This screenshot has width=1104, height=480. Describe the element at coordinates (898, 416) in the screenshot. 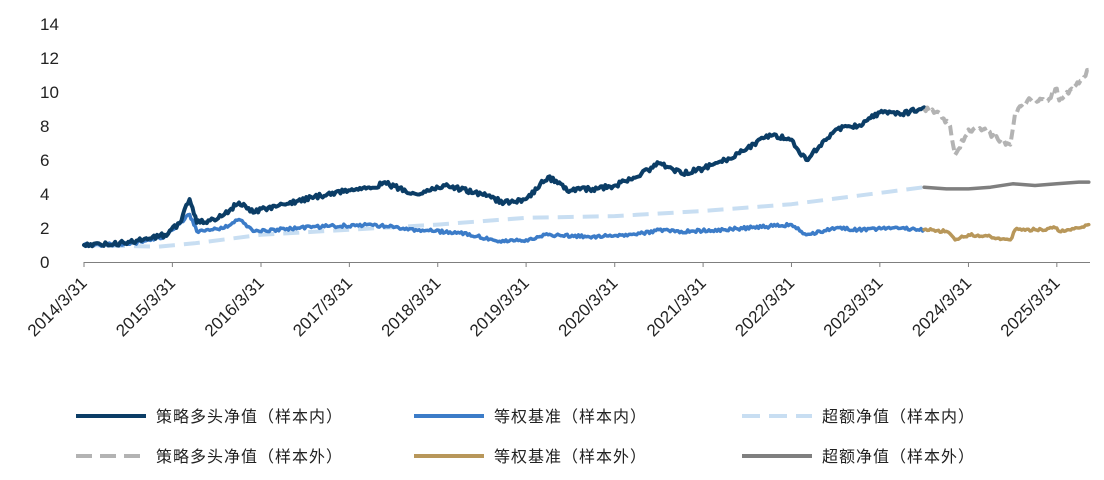

I see `legend-label-3: 超额净值（样本内）` at that location.